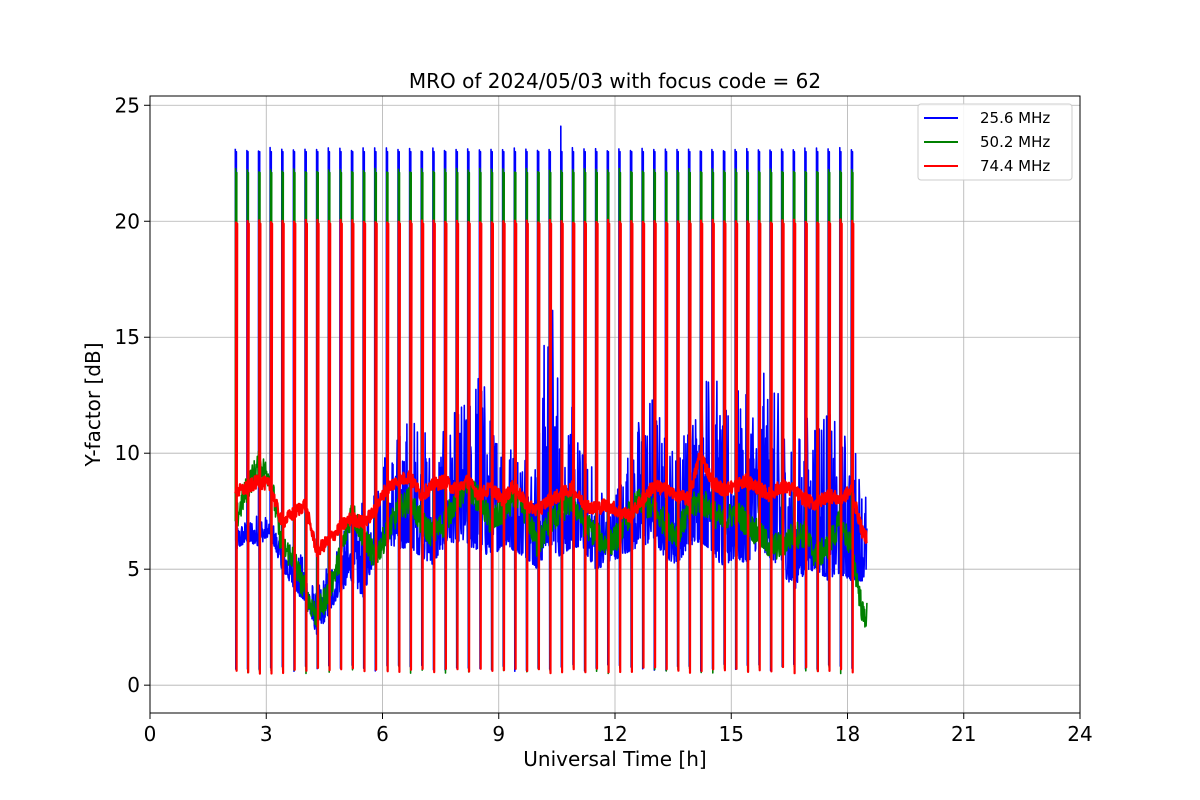 This screenshot has width=1200, height=800. Describe the element at coordinates (614, 759) in the screenshot. I see `x-axis-label: Universal Time [h]` at that location.